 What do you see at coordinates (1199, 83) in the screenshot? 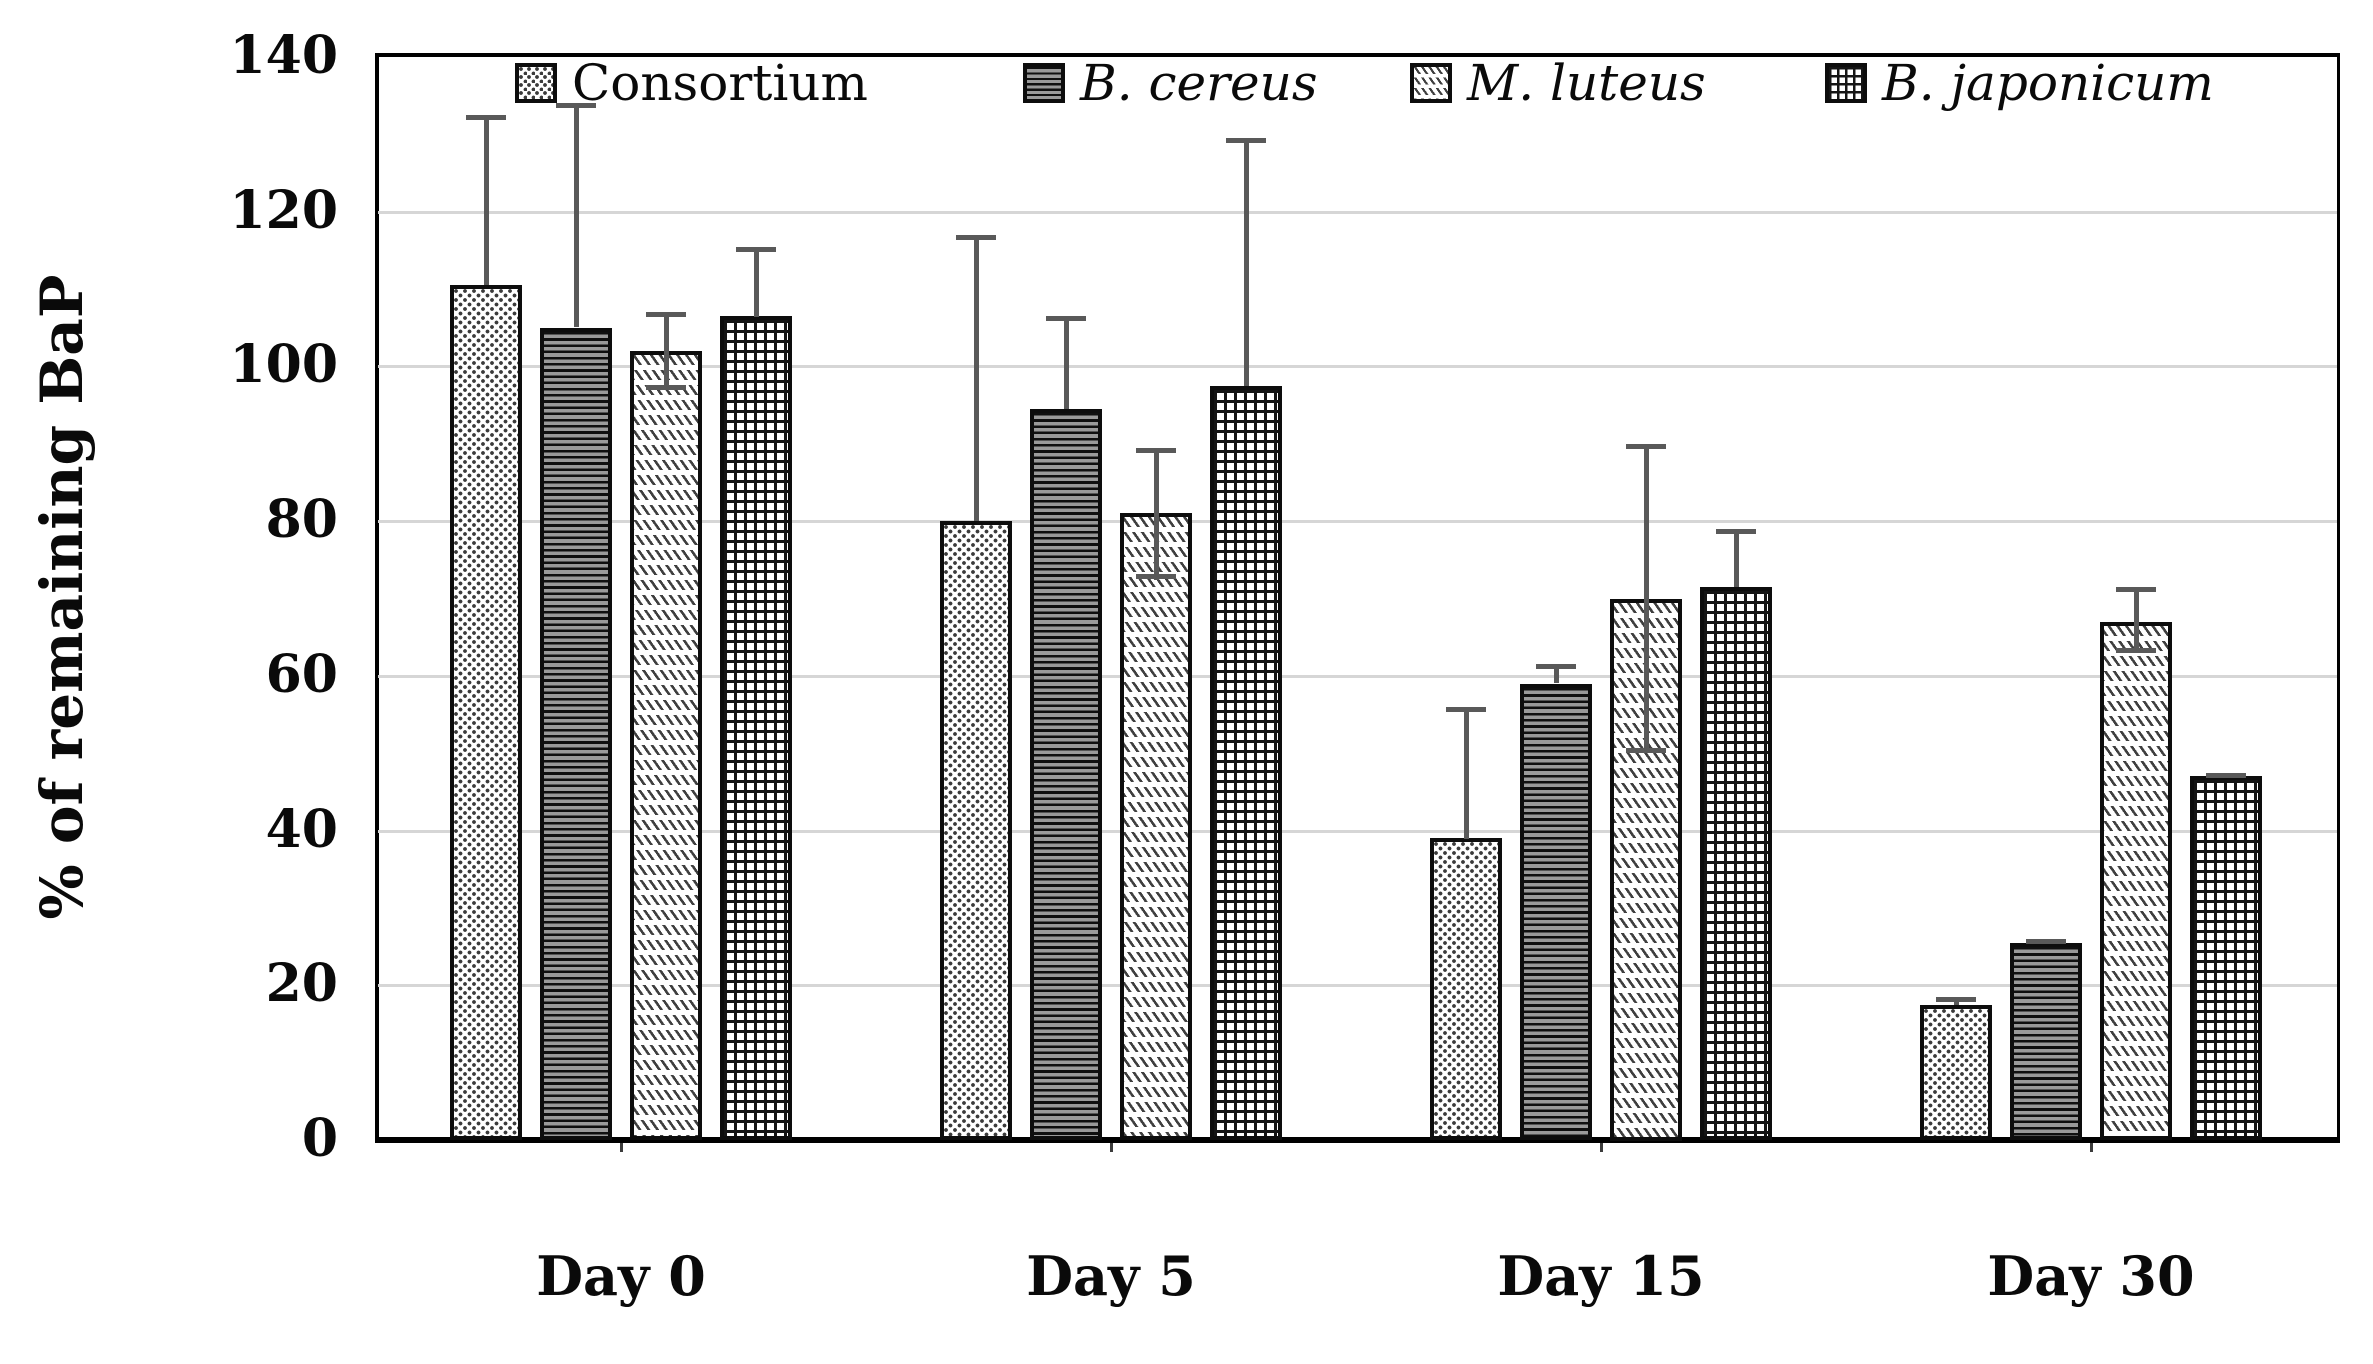
I see `legend-label: B. cereus` at bounding box center [1199, 83].